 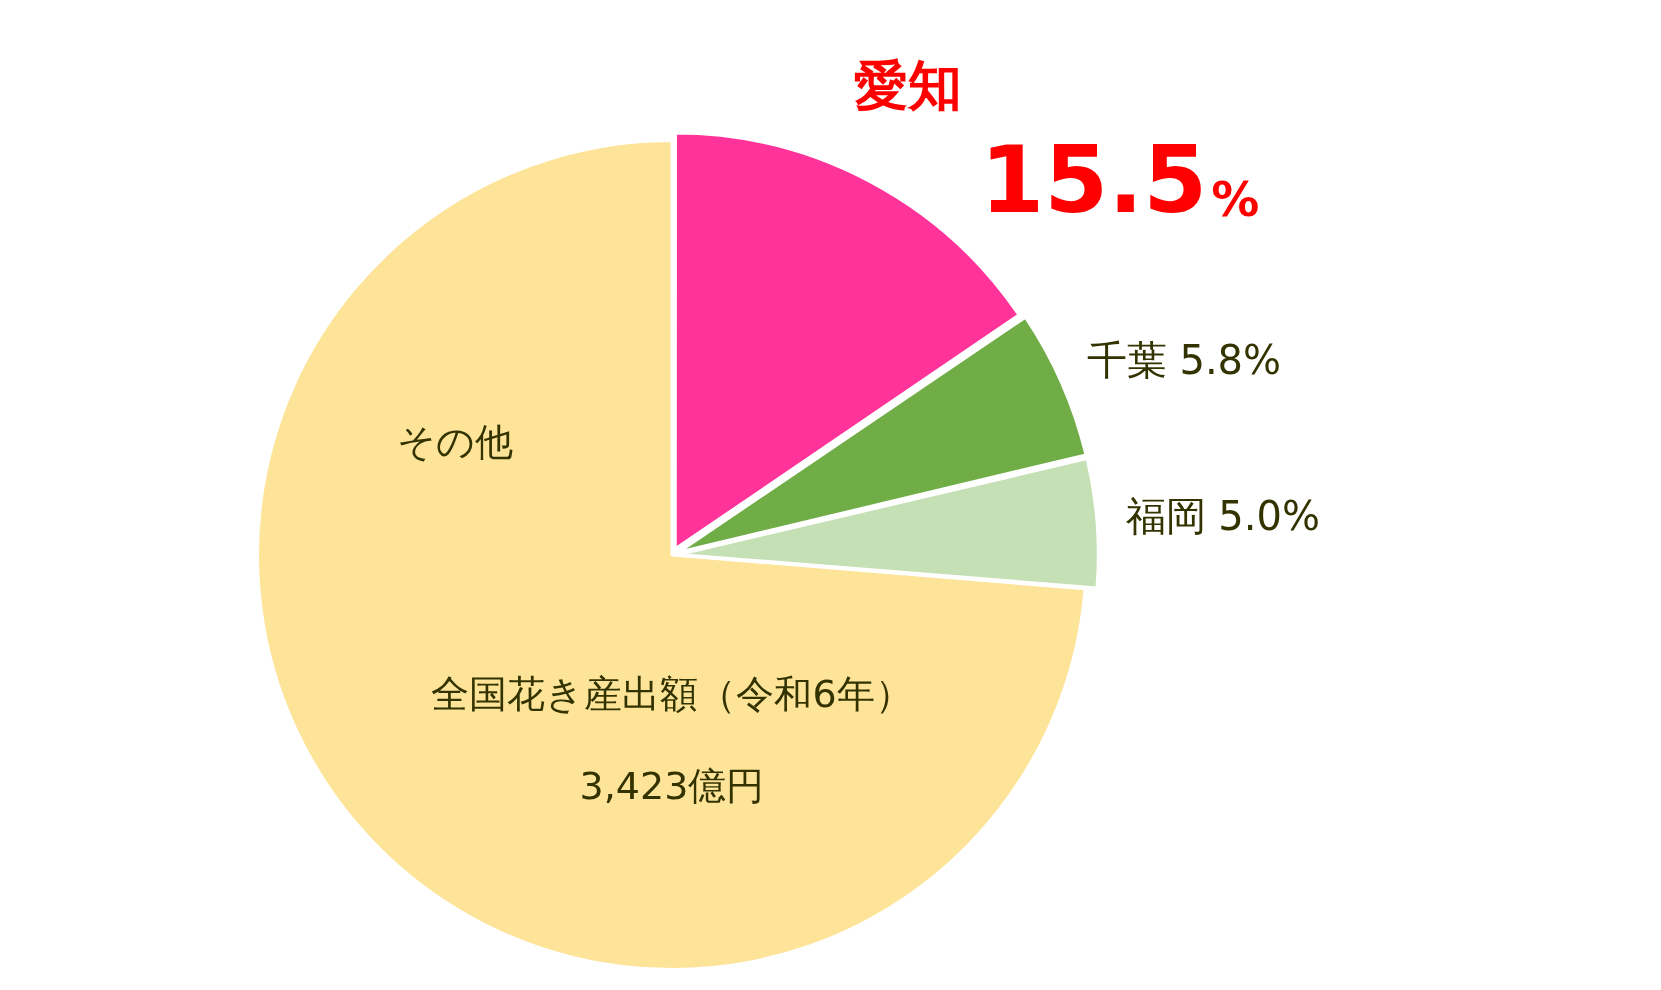 What do you see at coordinates (455, 441) in the screenshot?
I see `slice-label: その他` at bounding box center [455, 441].